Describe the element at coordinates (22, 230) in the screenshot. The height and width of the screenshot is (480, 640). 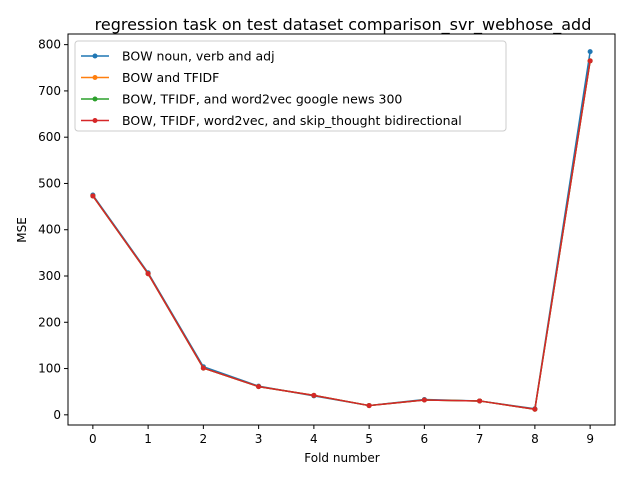
I see `y-axis-label: MSE` at that location.